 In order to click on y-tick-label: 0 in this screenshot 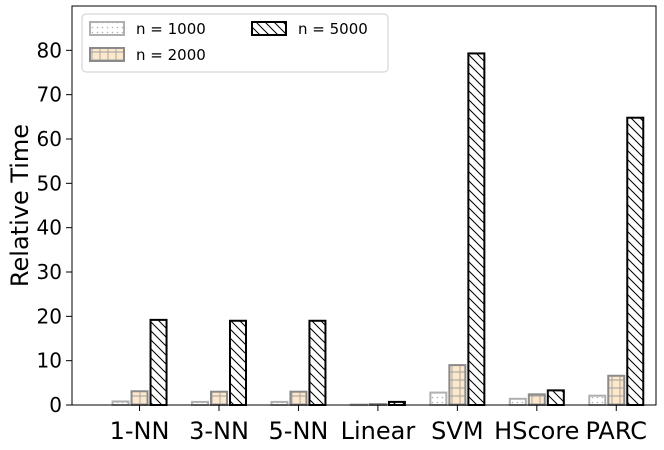, I will do `click(55, 405)`.